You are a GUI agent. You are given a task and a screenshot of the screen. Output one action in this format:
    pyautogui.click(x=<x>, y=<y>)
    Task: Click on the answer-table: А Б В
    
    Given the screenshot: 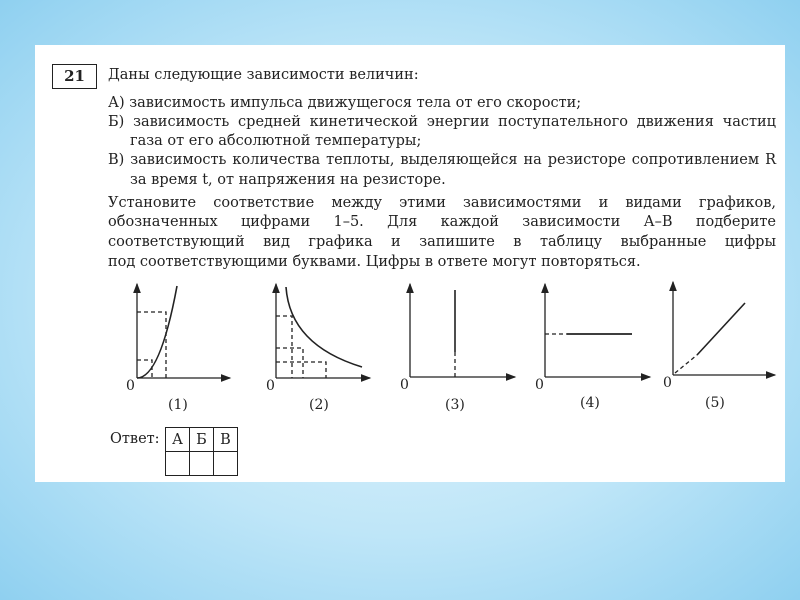 What is the action you would take?
    pyautogui.click(x=201, y=451)
    